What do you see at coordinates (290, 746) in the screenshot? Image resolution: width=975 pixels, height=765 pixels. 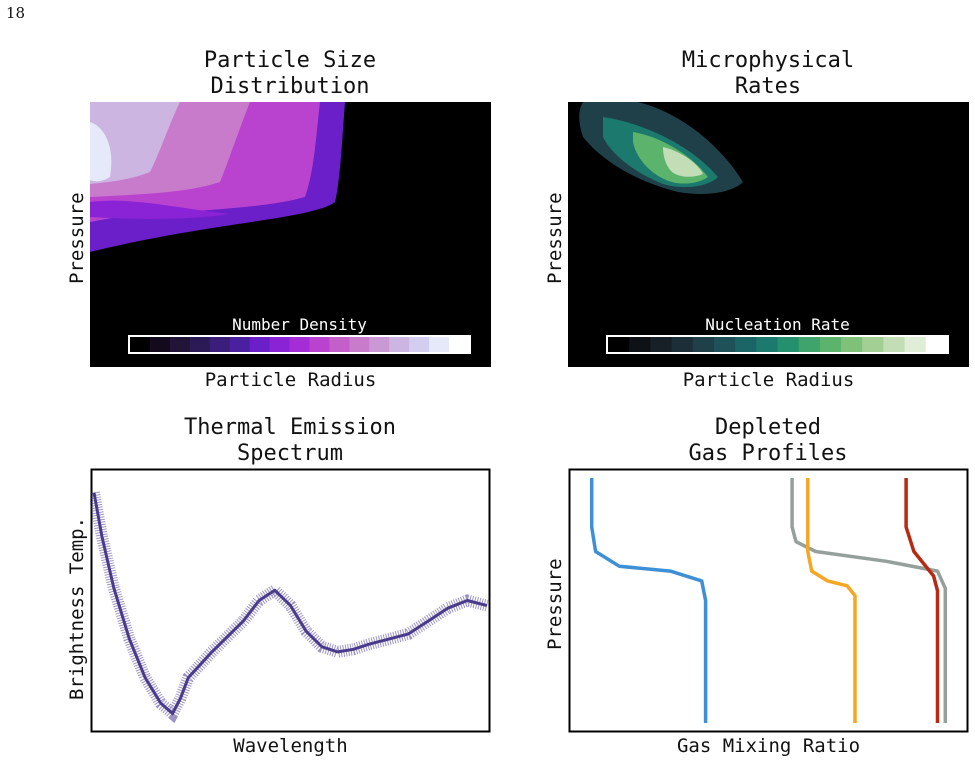 I see `spectrum-xlabel: Wavelength` at bounding box center [290, 746].